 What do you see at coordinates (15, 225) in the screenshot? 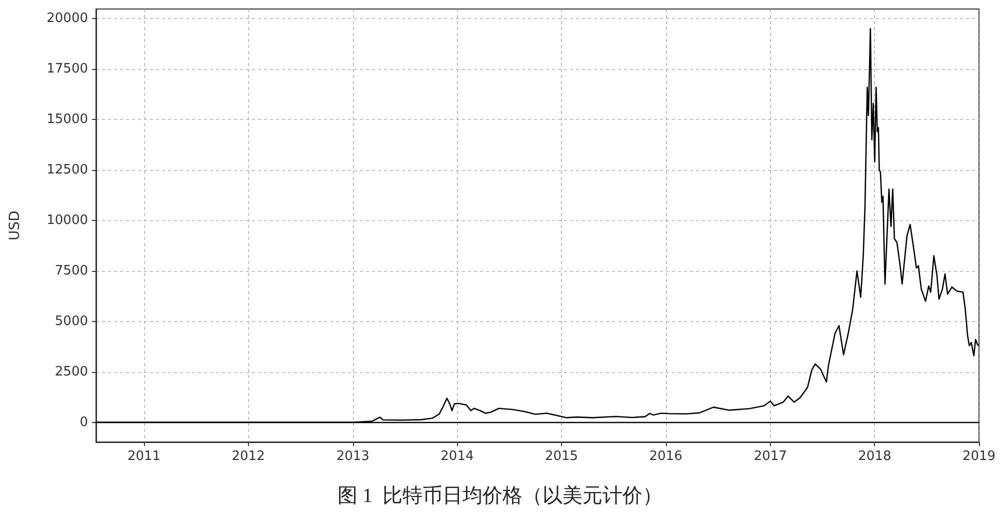
I see `y-axis-title: USD` at bounding box center [15, 225].